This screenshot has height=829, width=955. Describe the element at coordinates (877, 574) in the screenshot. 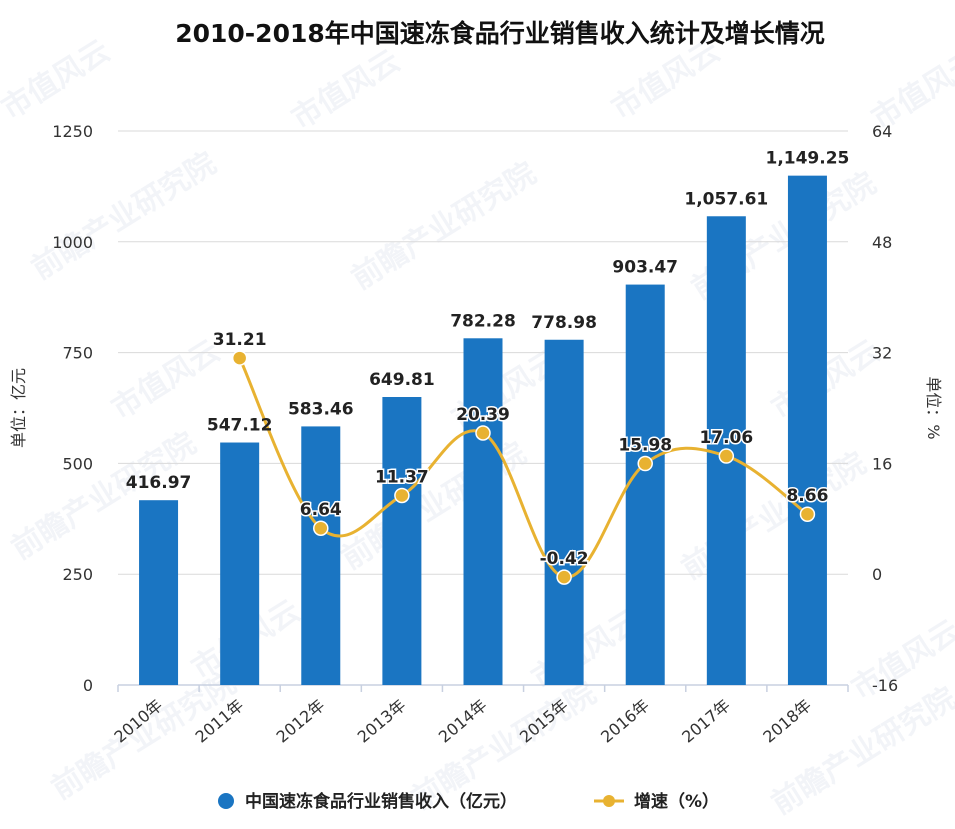

I see `y-right-tick-label: 0` at that location.